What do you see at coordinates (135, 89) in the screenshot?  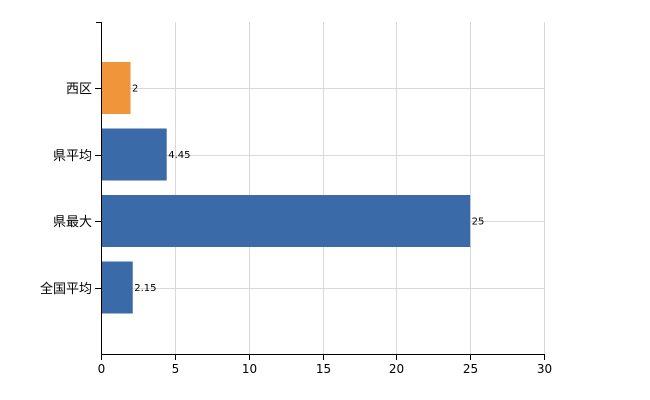 I see `data-label: 2` at bounding box center [135, 89].